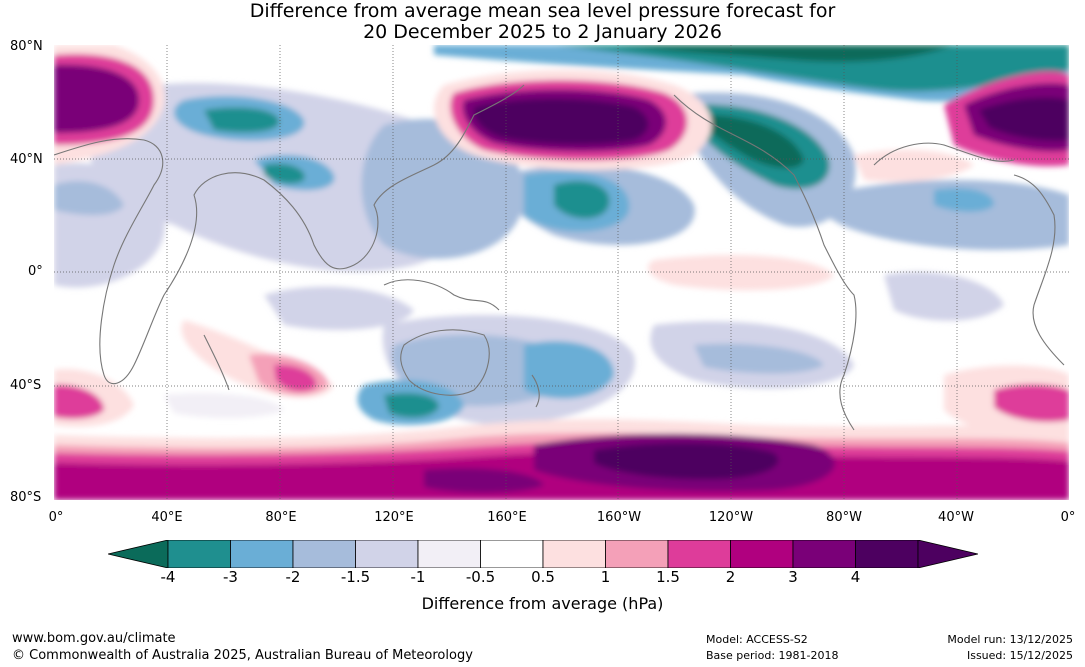 The image size is (1085, 667). I want to click on colorbar-tick-label: -1.5, so click(355, 577).